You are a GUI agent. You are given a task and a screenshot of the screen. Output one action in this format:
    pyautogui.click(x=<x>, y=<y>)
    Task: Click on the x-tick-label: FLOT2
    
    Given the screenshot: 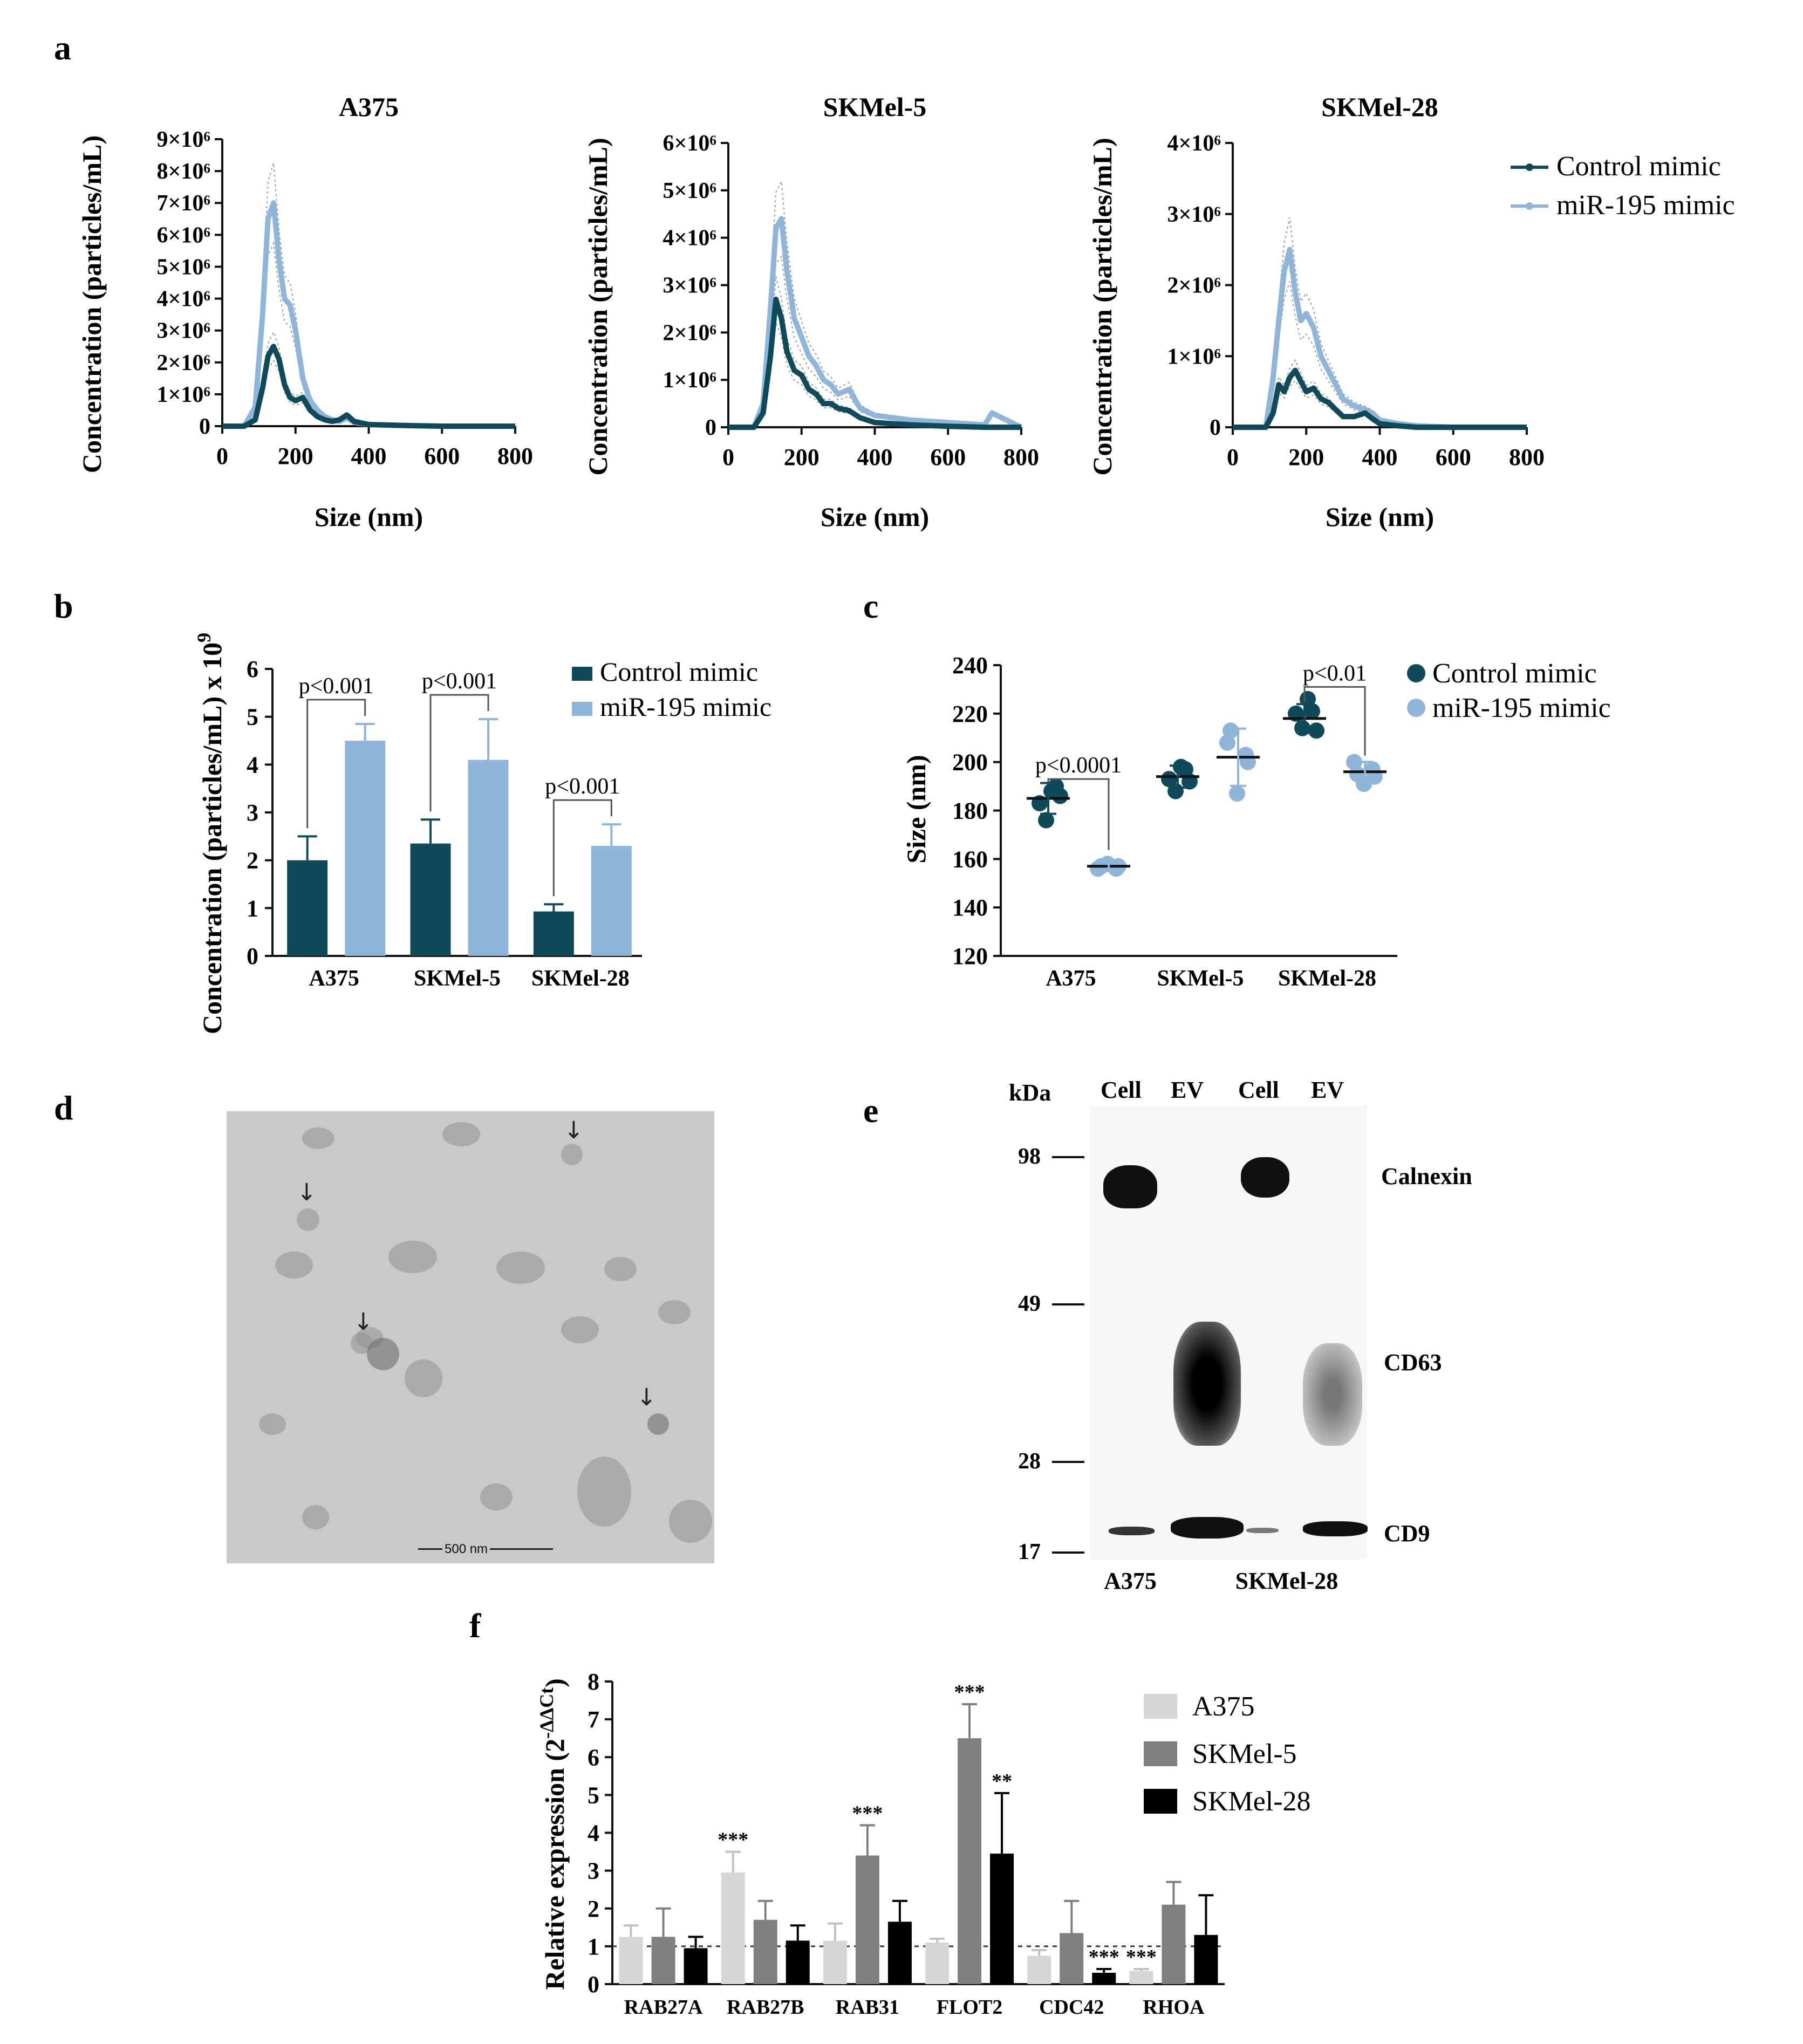 What is the action you would take?
    pyautogui.click(x=969, y=2007)
    